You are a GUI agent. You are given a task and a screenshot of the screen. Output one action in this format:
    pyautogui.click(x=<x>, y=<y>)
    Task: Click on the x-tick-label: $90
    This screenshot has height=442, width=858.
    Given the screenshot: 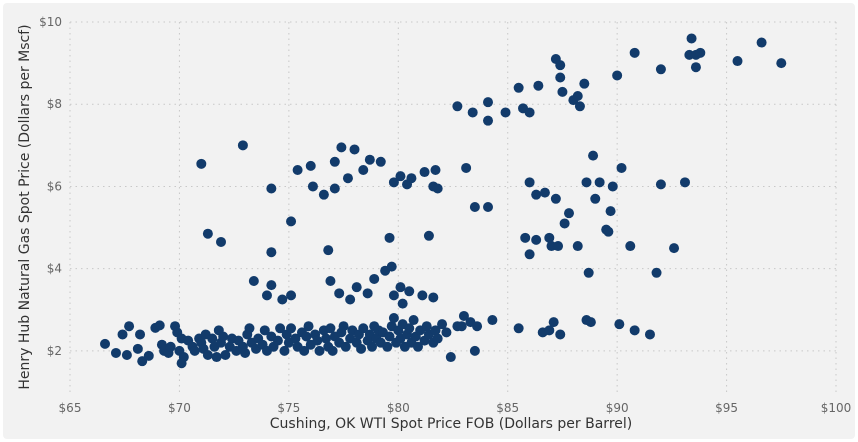 What is the action you would take?
    pyautogui.click(x=617, y=408)
    